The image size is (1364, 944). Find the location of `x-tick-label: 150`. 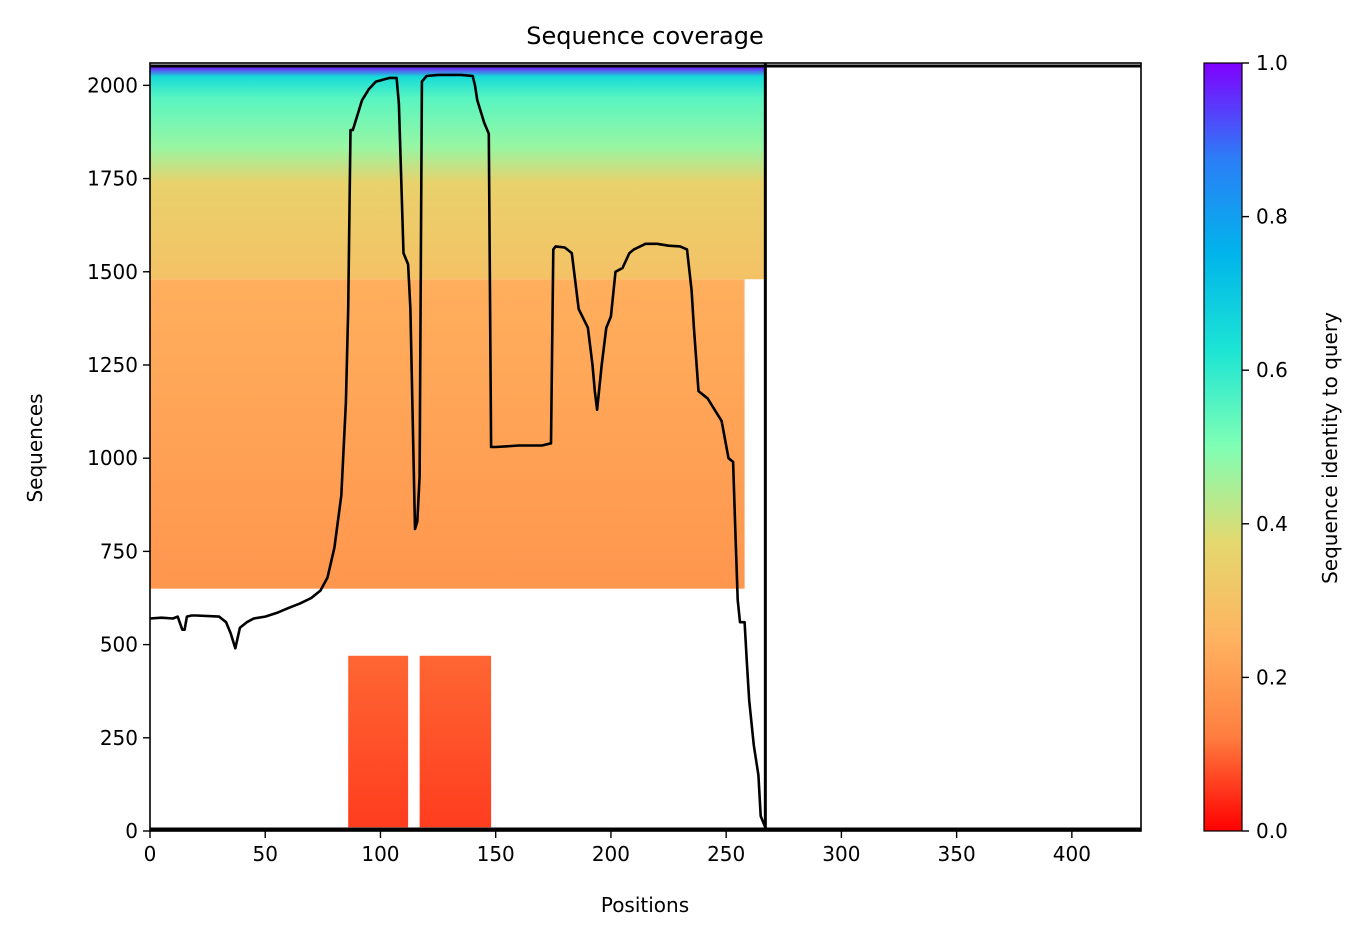

x-tick-label: 150 is located at coordinates (496, 854).